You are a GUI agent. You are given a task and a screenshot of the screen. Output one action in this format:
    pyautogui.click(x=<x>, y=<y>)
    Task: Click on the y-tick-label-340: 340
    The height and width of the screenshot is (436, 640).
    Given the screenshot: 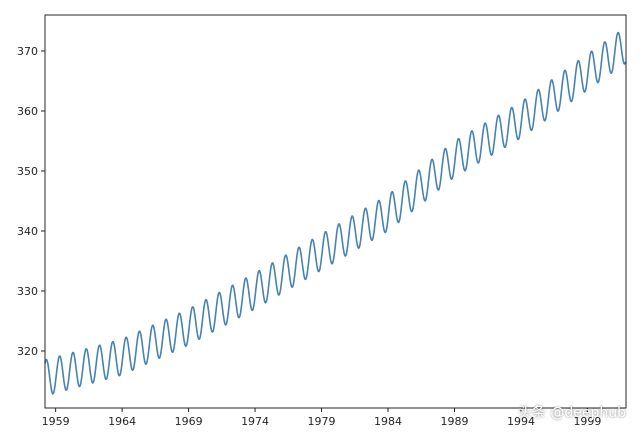 What is the action you would take?
    pyautogui.click(x=27, y=231)
    